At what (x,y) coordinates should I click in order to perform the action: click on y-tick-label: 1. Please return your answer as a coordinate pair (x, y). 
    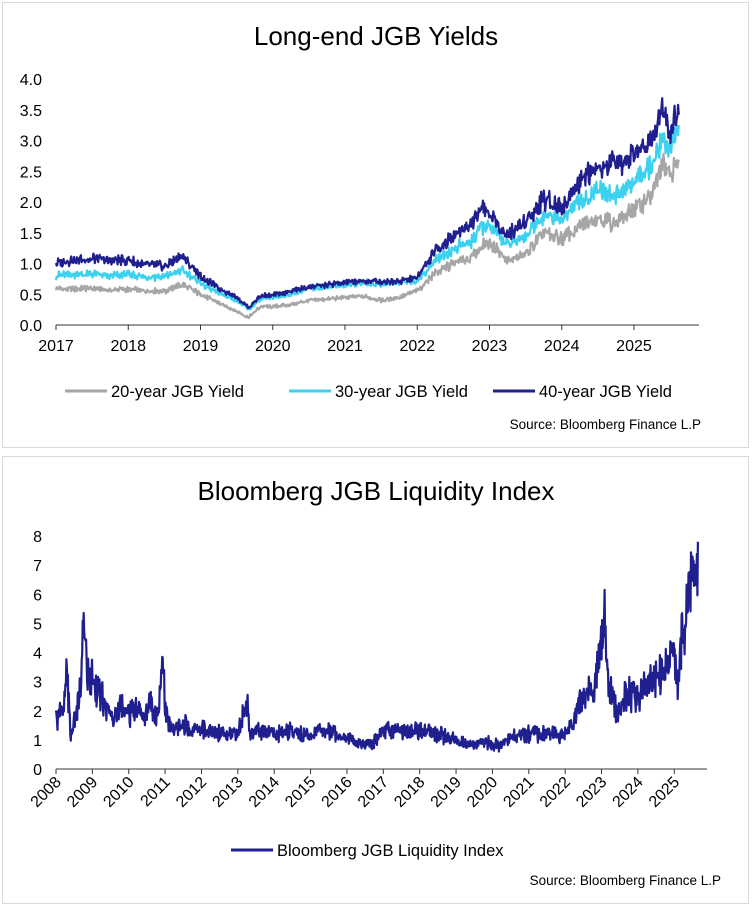
    Looking at the image, I should click on (37, 741).